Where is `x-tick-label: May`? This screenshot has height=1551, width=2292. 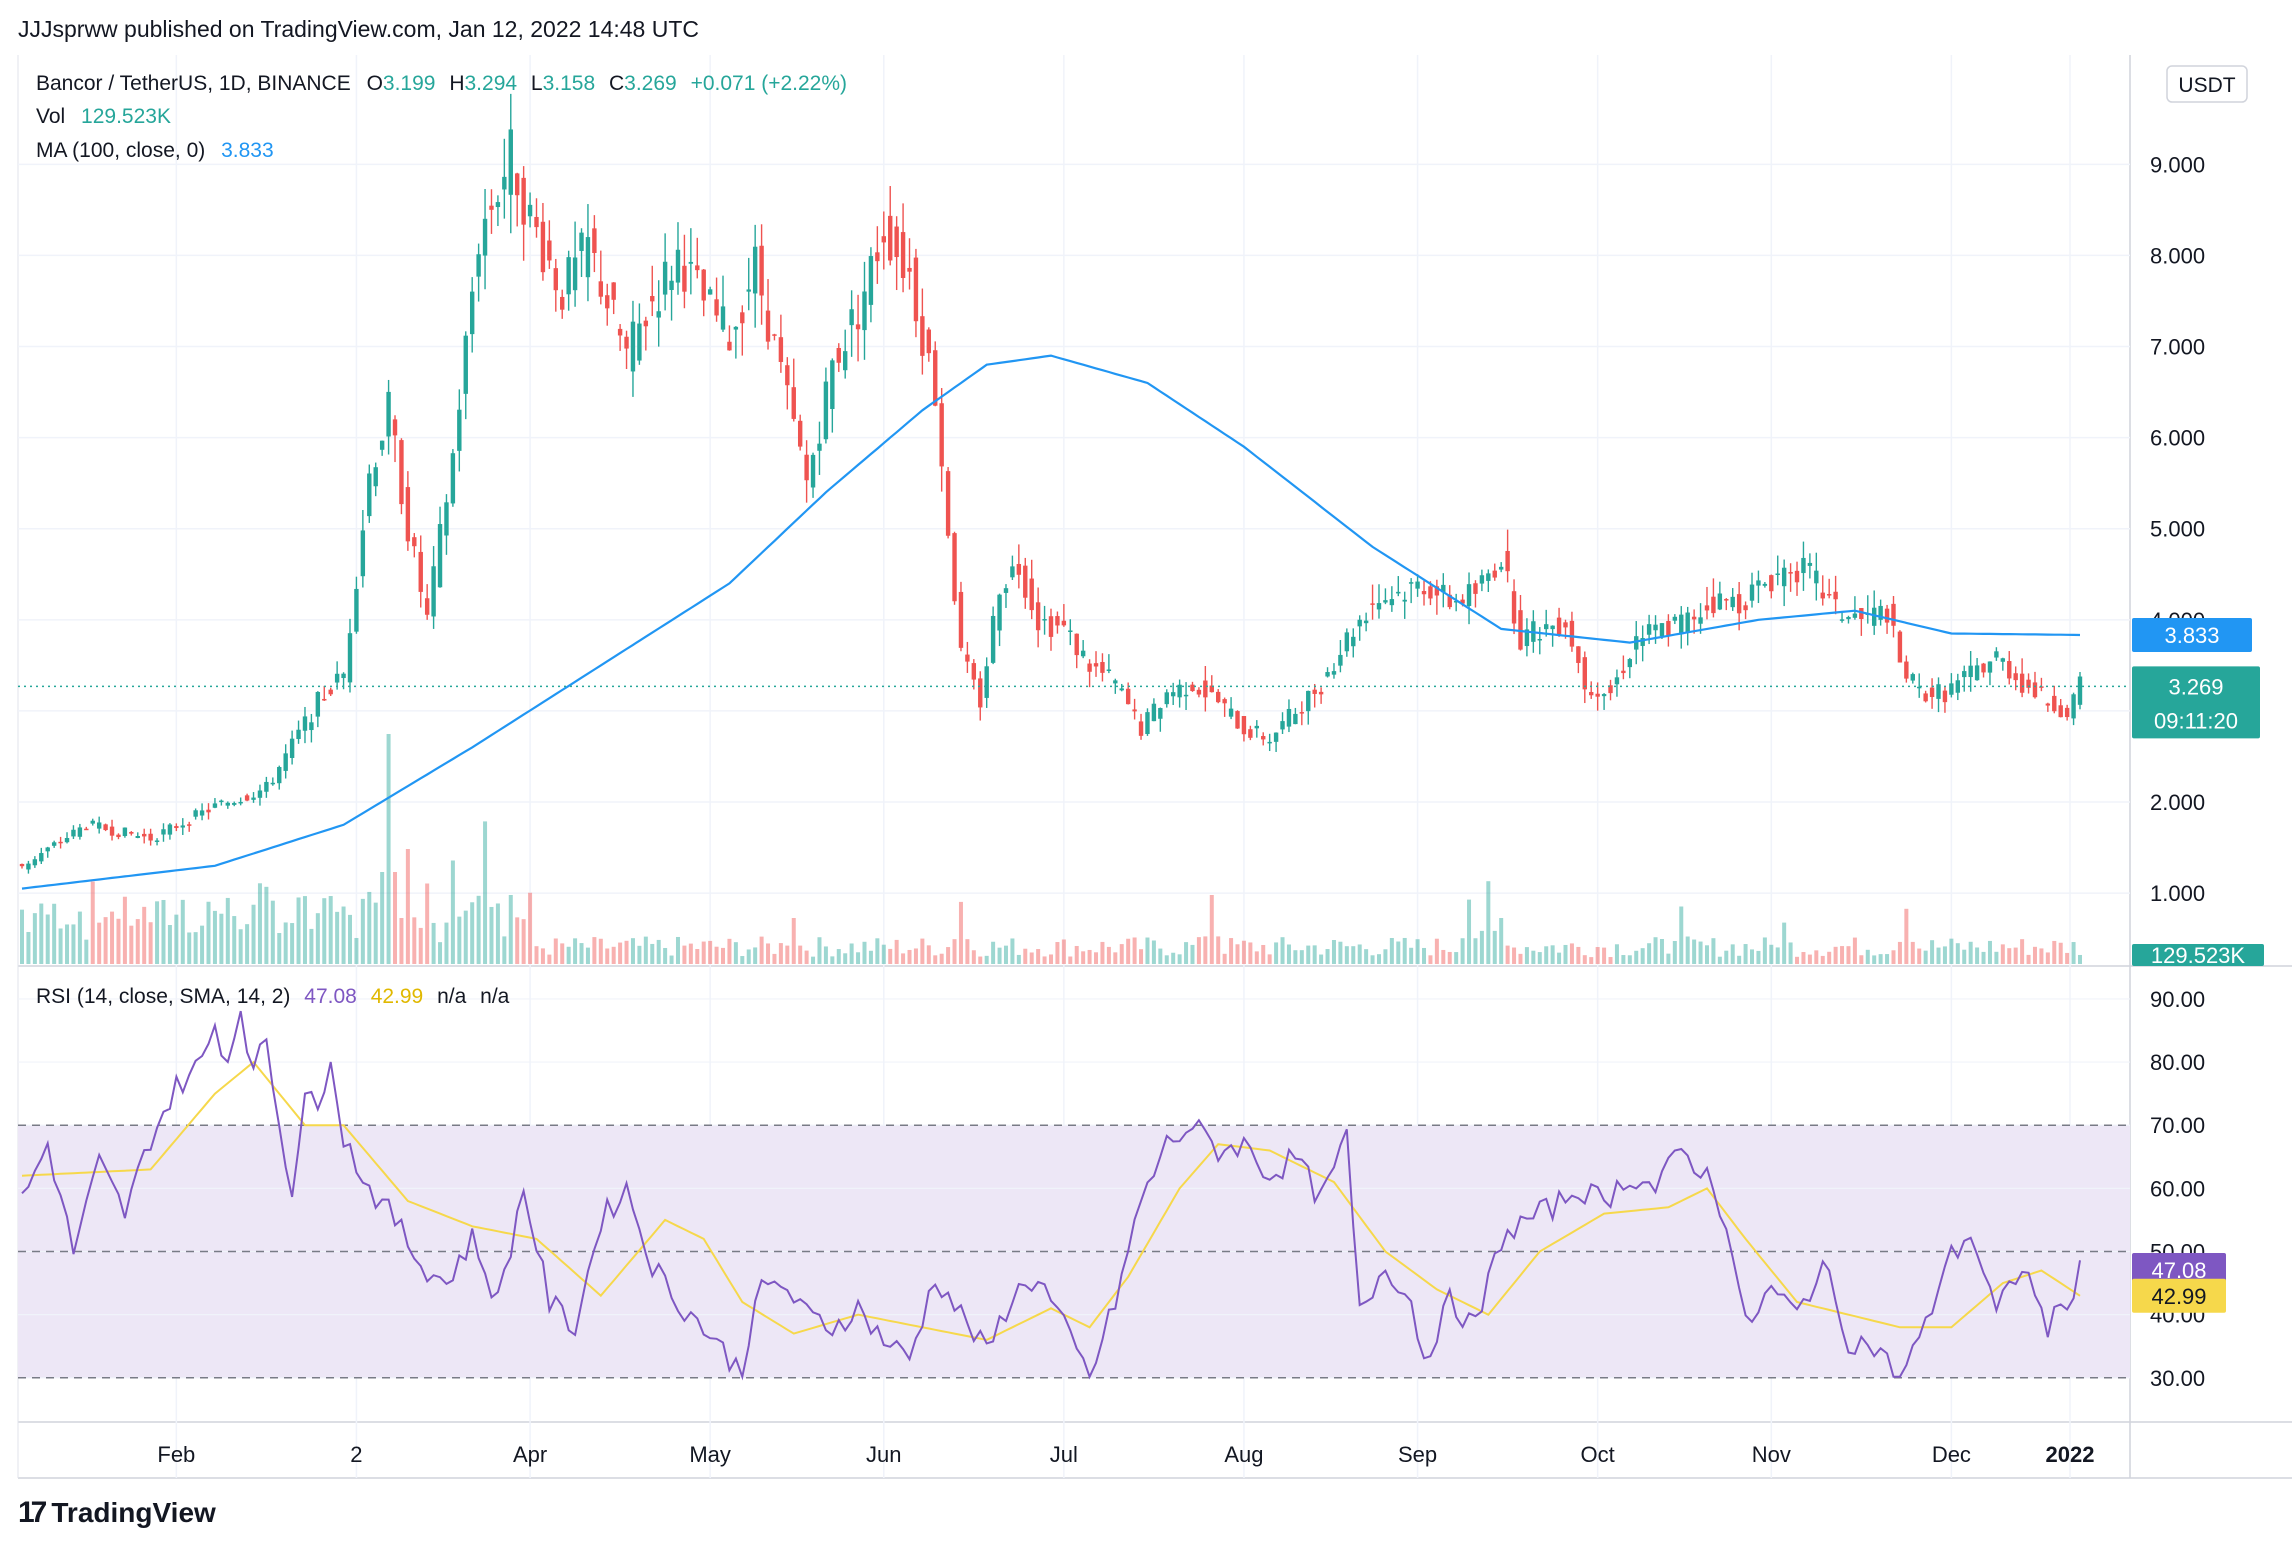 x-tick-label: May is located at coordinates (710, 1454).